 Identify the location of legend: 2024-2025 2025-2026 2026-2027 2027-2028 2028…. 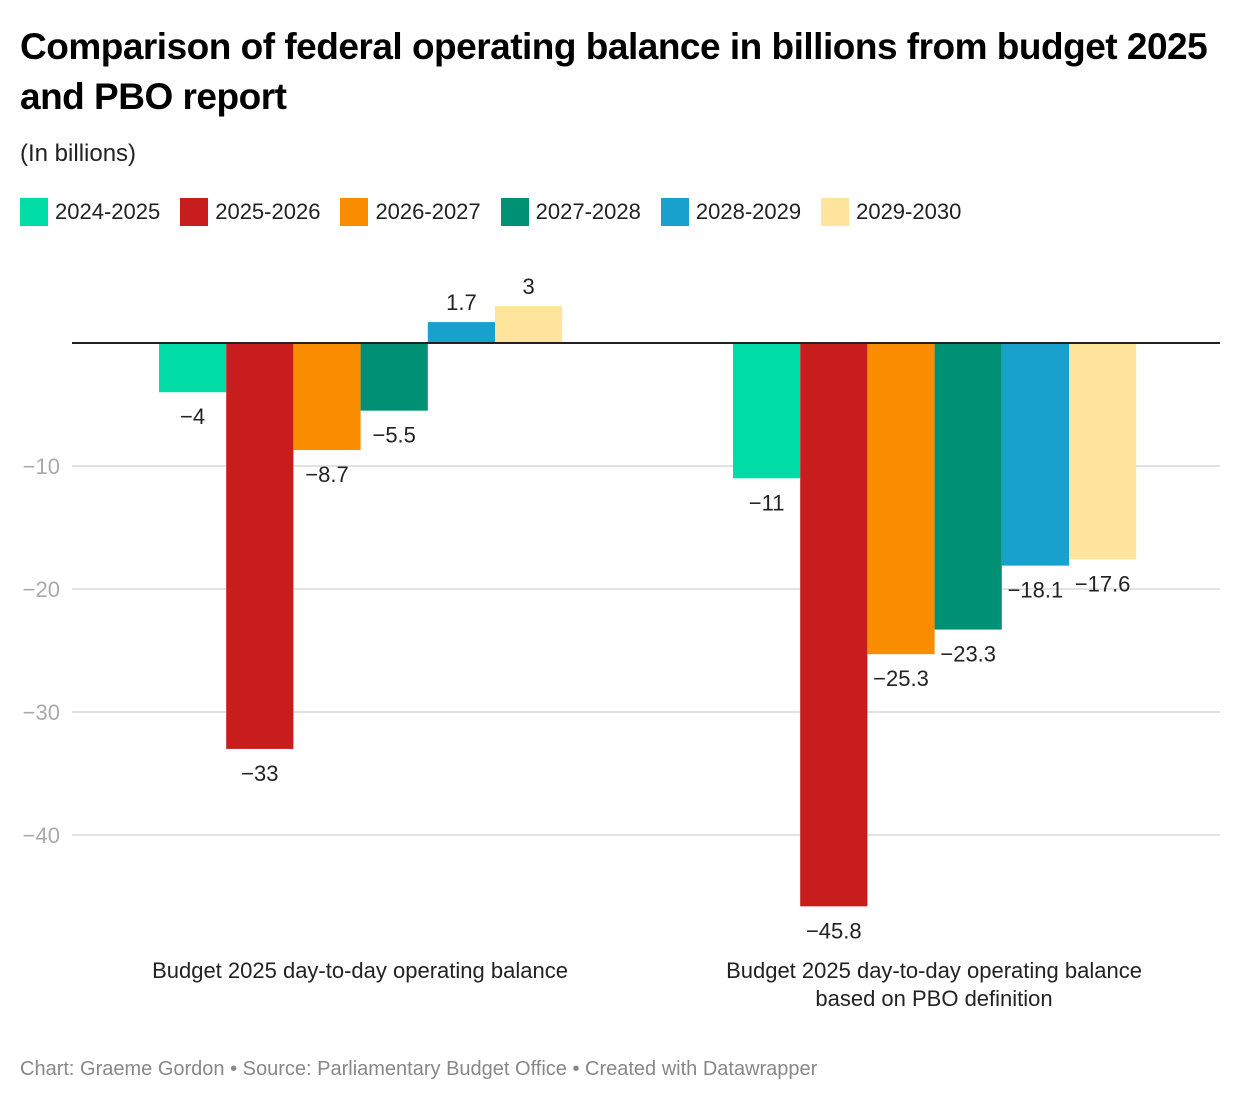
(500, 212).